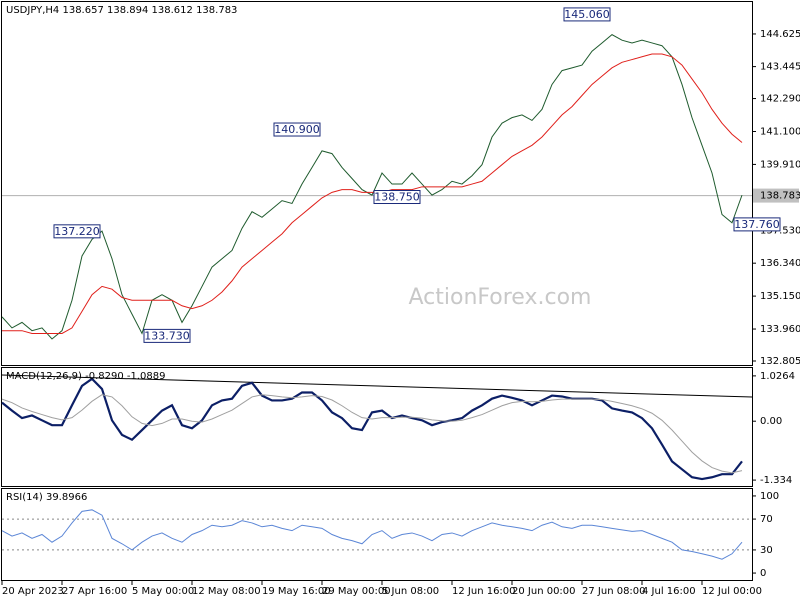 The image size is (800, 600). I want to click on annotation-label: 137.760, so click(757, 224).